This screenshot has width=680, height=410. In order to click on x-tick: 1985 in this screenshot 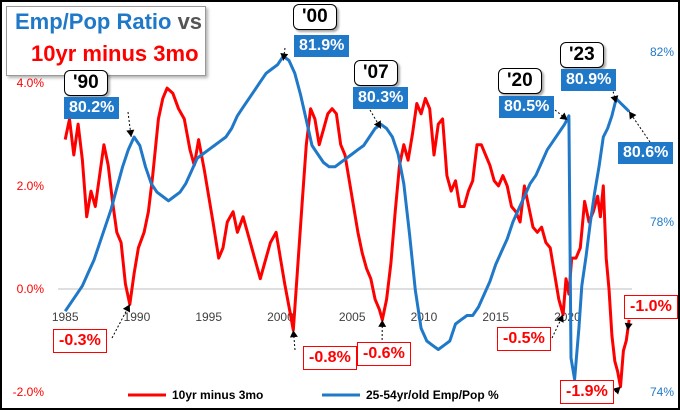, I will do `click(65, 317)`.